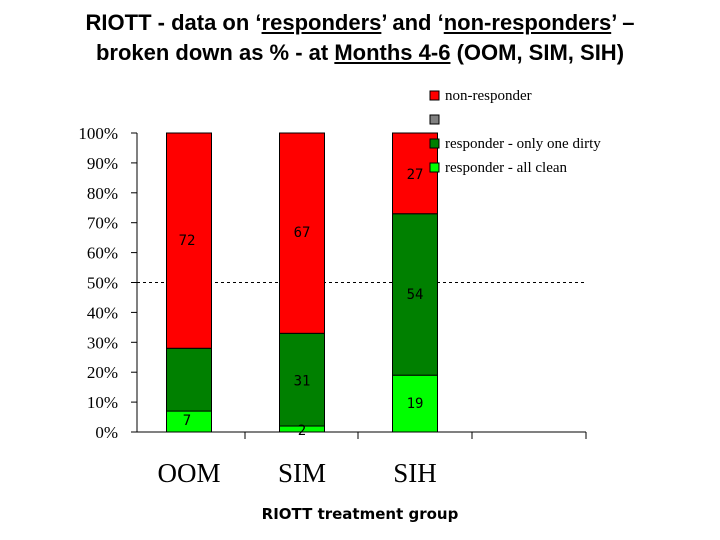  What do you see at coordinates (523, 144) in the screenshot?
I see `legend-label: responder - only one dirty` at bounding box center [523, 144].